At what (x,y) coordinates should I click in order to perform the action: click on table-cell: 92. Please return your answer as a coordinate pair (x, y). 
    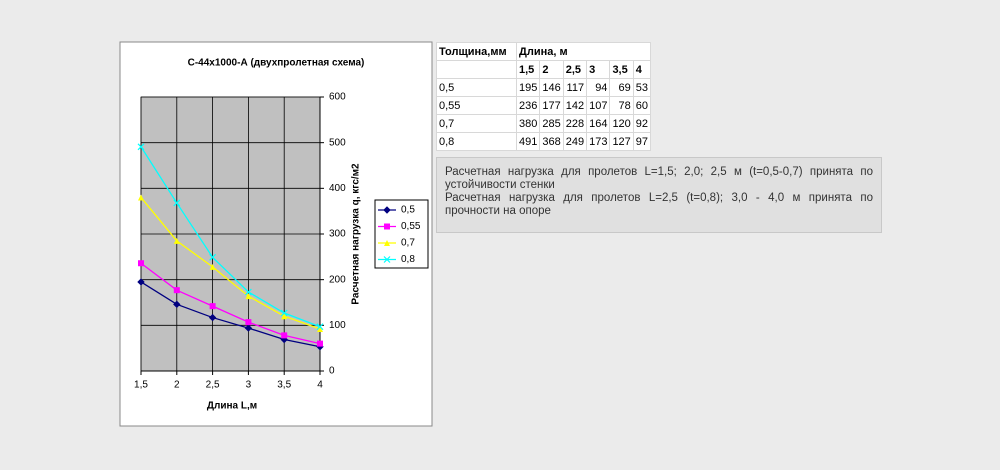
    Looking at the image, I should click on (642, 123).